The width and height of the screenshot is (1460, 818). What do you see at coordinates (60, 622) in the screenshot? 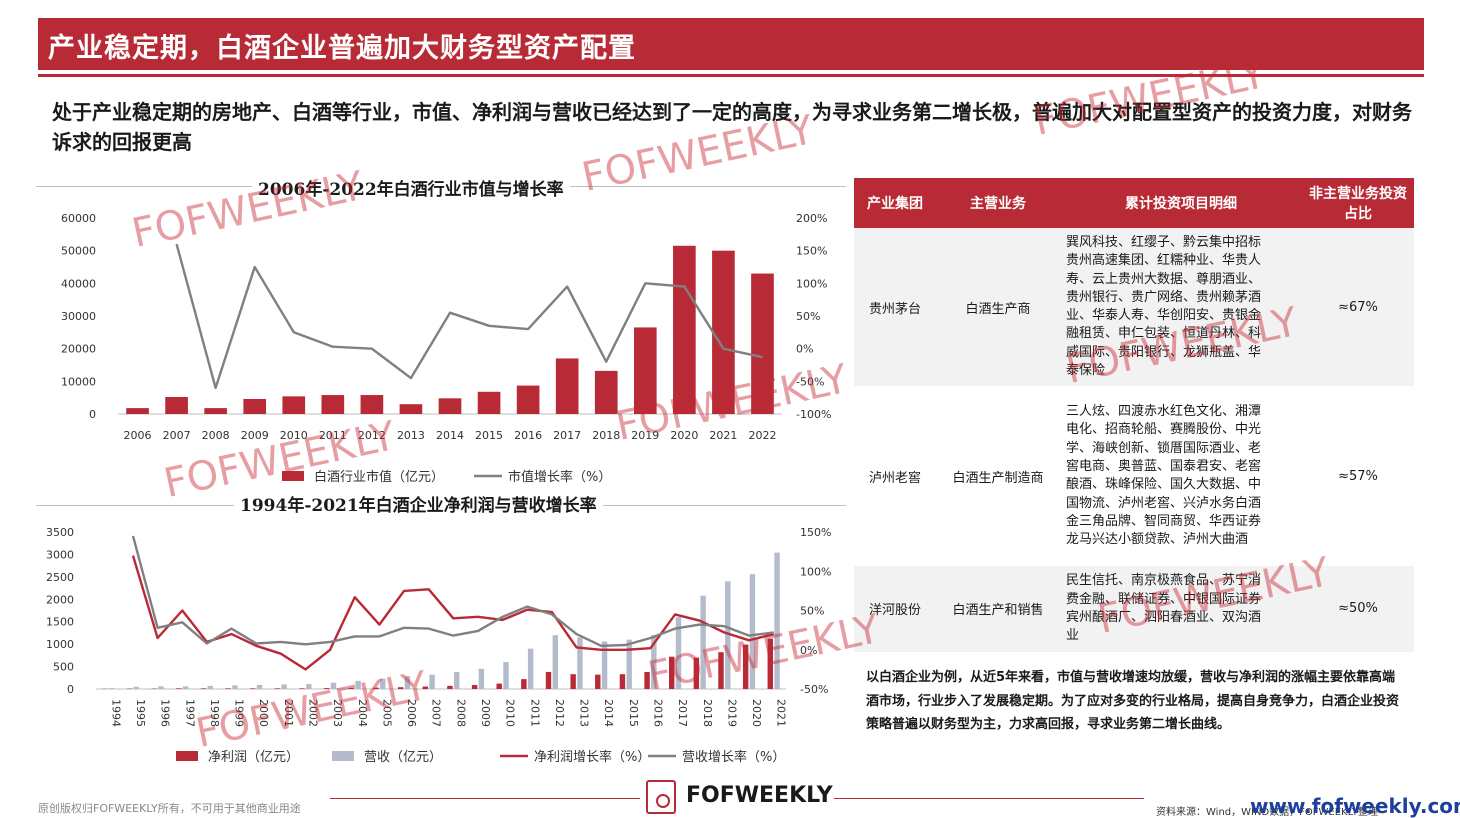
I see `y-left-tick-label: 1500` at bounding box center [60, 622].